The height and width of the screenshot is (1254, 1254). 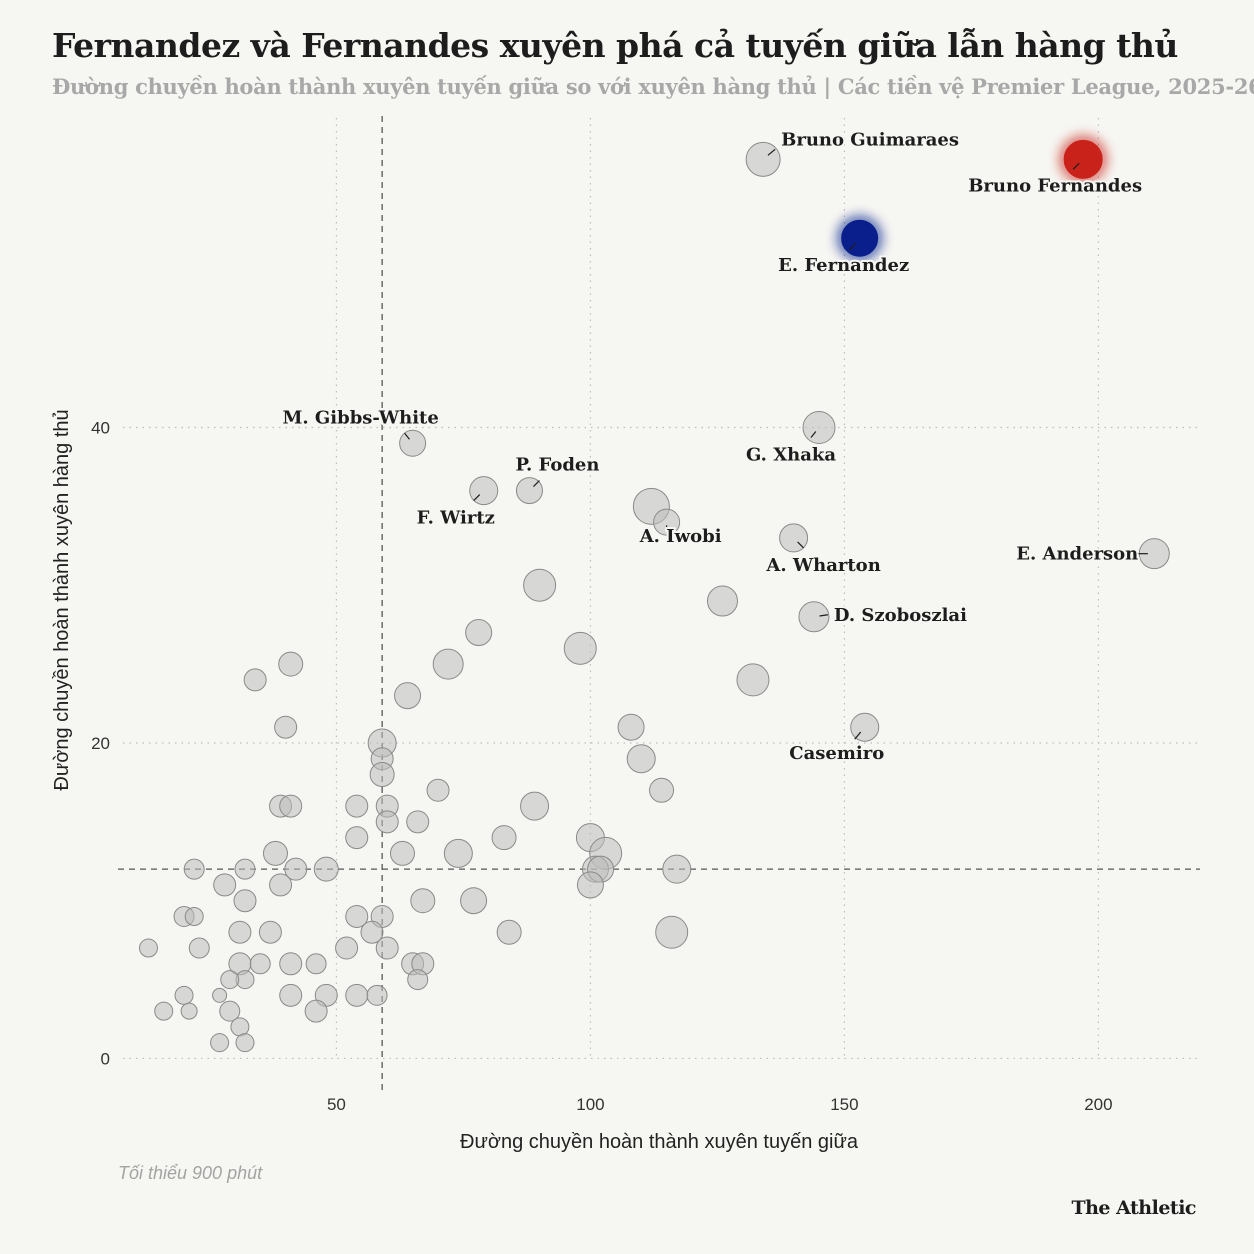 I want to click on y-tick-label: 20, so click(x=100, y=743).